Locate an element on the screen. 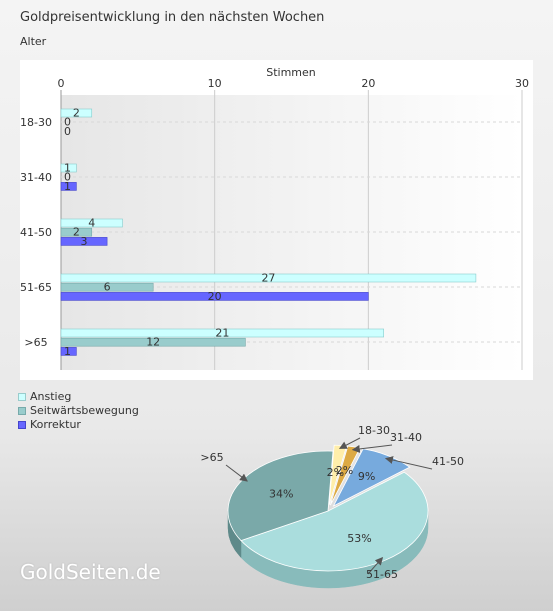 The height and width of the screenshot is (611, 553). bar-value-label: 4 is located at coordinates (91, 223).